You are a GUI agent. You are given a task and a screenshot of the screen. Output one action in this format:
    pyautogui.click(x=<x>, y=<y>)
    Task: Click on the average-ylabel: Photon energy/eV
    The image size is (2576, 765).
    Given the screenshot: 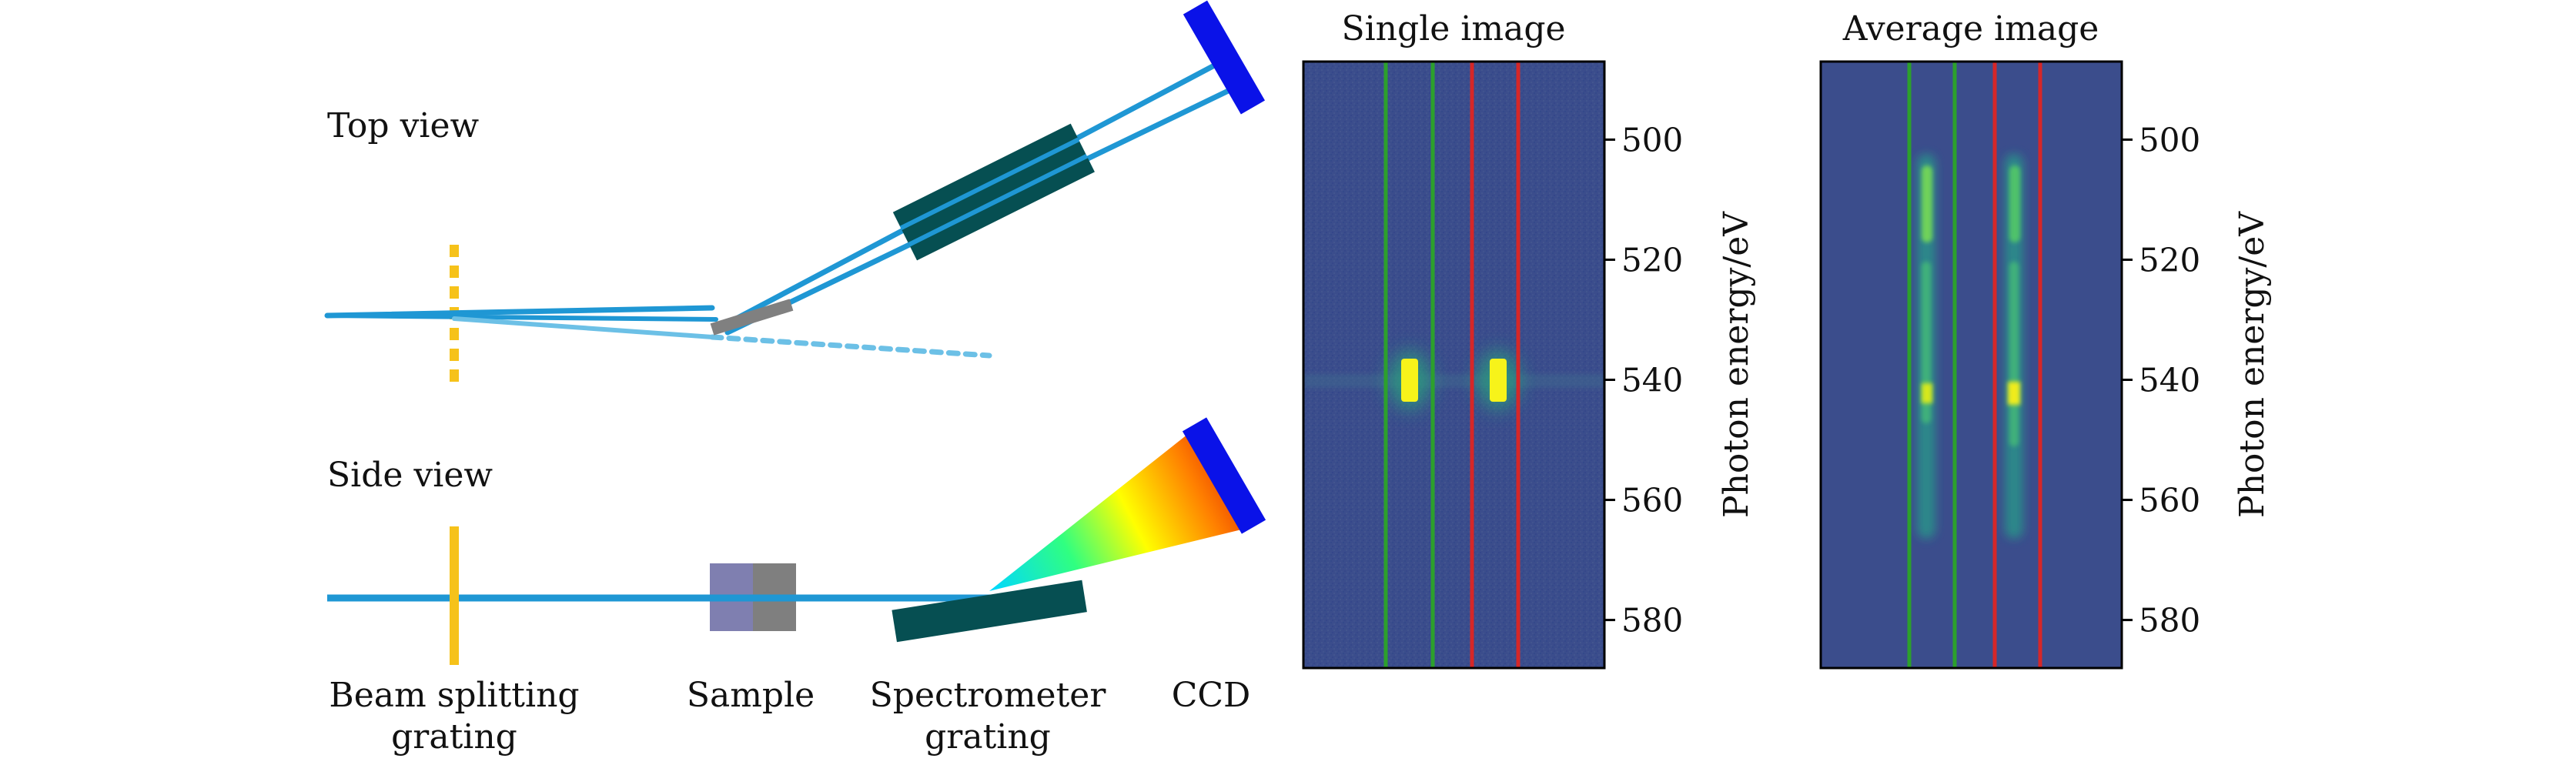 What is the action you would take?
    pyautogui.click(x=2253, y=364)
    